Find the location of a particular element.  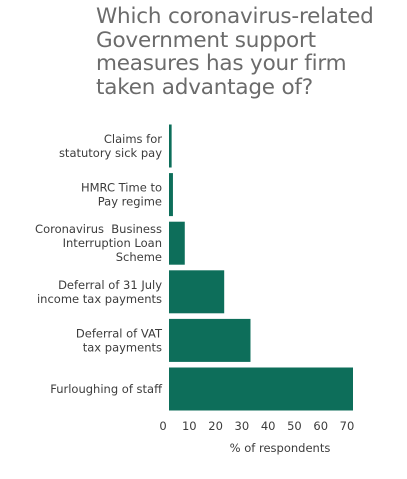

x-tick-label-5: 50 is located at coordinates (294, 426).